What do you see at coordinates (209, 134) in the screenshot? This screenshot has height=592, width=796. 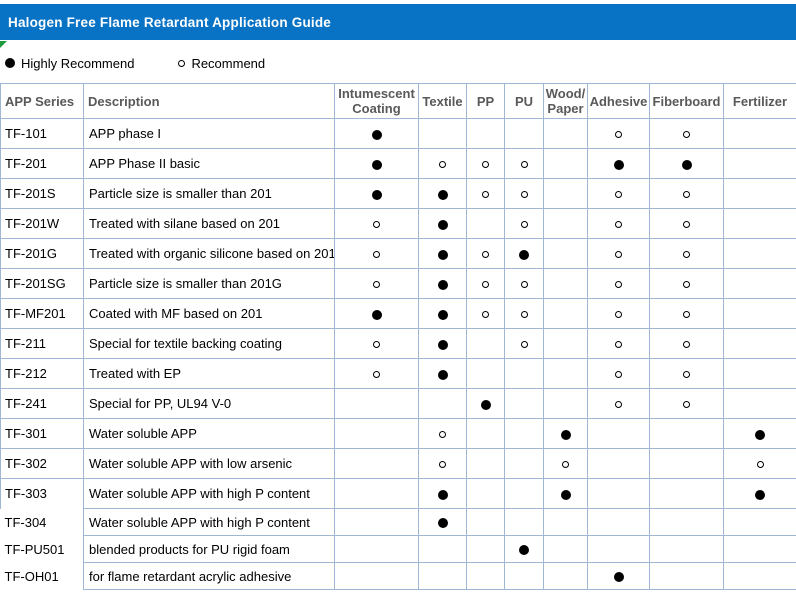 I see `description-cell: APP phase I` at bounding box center [209, 134].